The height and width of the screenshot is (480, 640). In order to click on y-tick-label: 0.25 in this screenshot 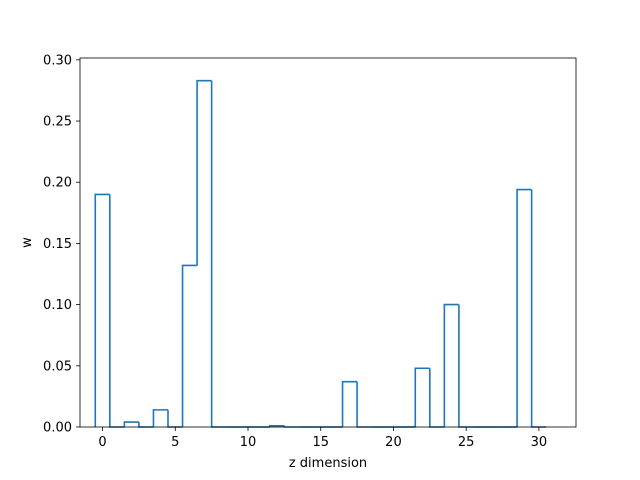, I will do `click(57, 122)`.